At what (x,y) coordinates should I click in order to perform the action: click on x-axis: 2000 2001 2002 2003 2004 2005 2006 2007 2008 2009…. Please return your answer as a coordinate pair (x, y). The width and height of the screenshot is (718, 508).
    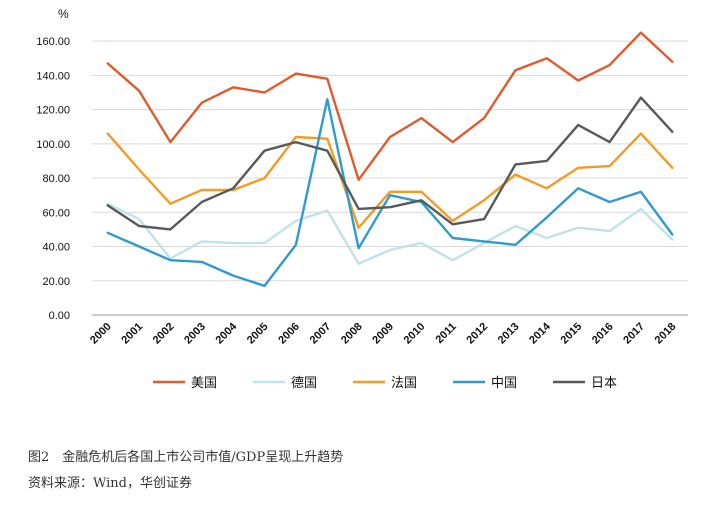
    Looking at the image, I should click on (383, 333).